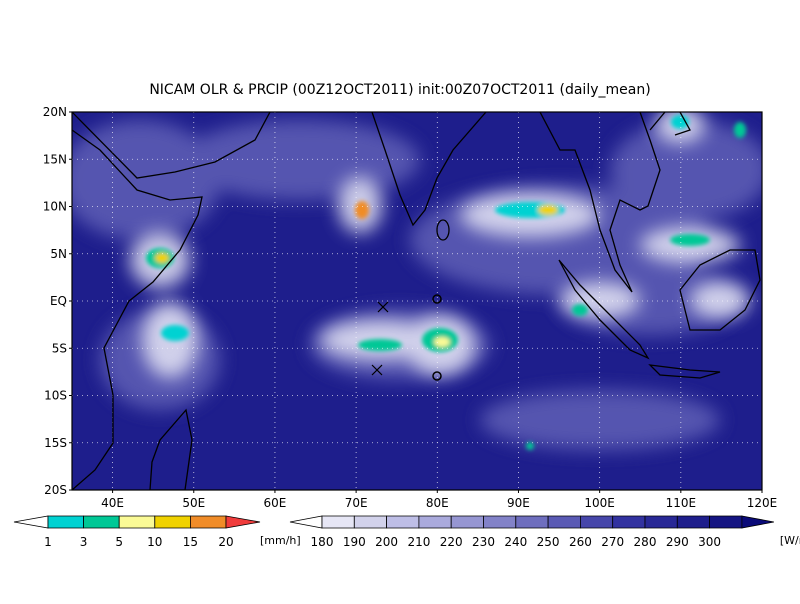 This screenshot has height=604, width=800. Describe the element at coordinates (55, 396) in the screenshot. I see `lat-label: 10S` at that location.